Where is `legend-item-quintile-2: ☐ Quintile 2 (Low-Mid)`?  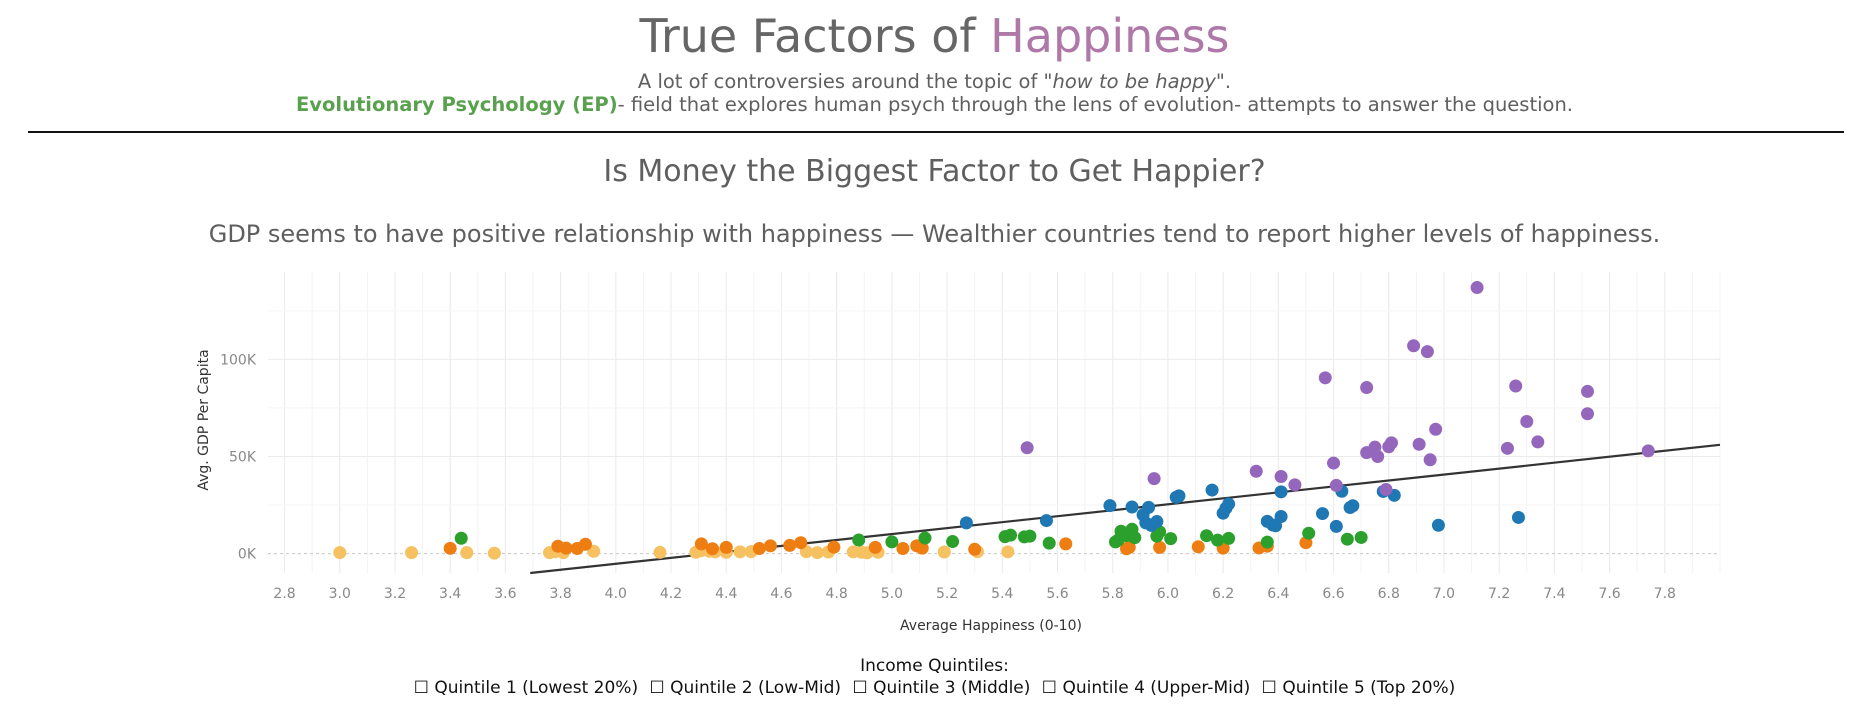 legend-item-quintile-2: ☐ Quintile 2 (Low-Mid) is located at coordinates (745, 688).